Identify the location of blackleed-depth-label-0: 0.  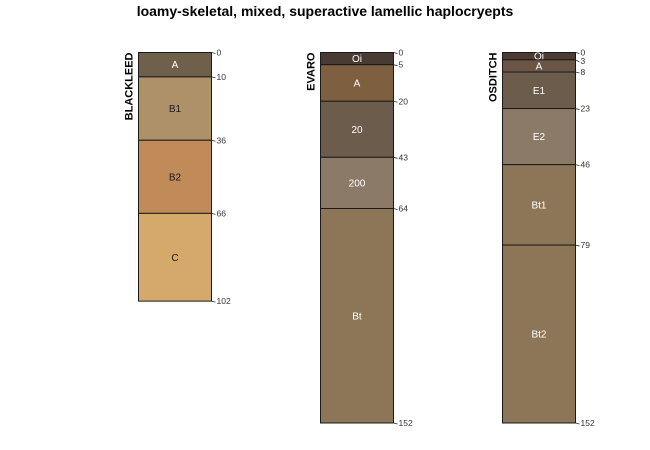
(219, 53).